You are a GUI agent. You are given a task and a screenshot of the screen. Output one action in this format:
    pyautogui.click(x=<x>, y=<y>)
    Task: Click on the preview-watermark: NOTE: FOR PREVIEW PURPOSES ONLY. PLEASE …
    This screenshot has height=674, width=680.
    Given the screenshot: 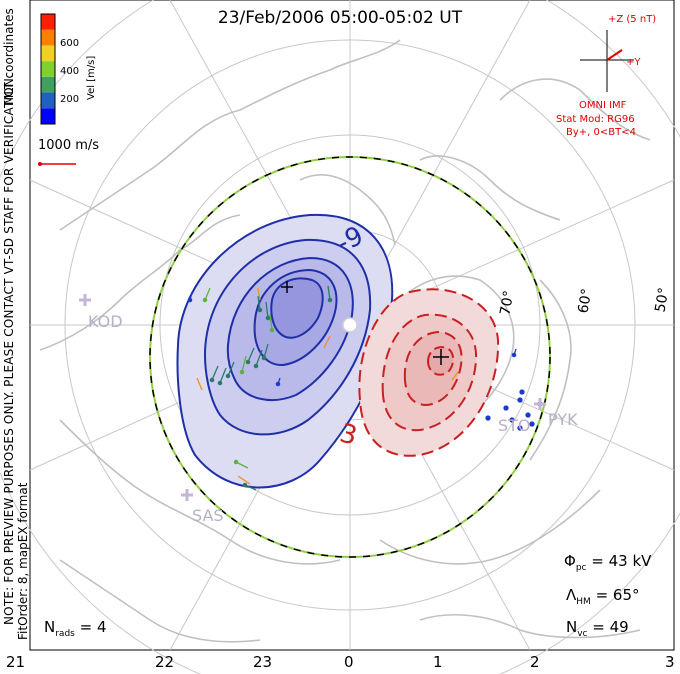 What is the action you would take?
    pyautogui.click(x=9, y=349)
    